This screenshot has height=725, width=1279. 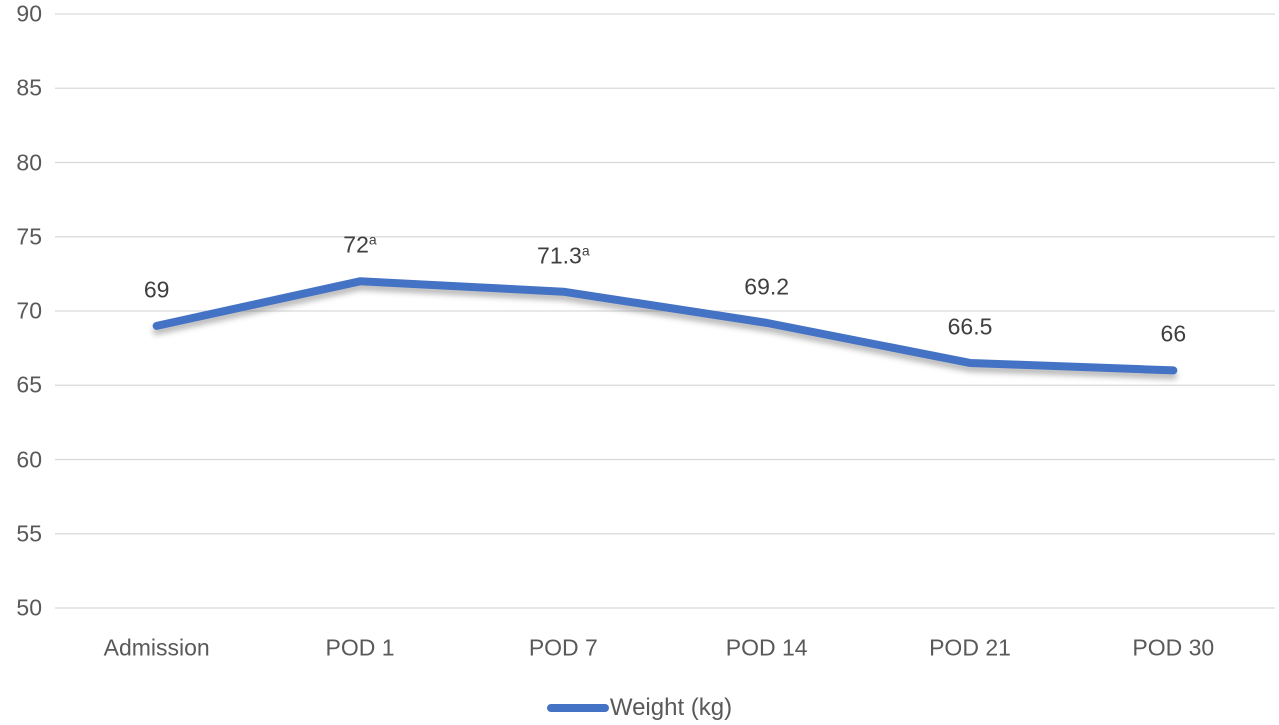 I want to click on y-tick-label: 80, so click(x=29, y=162).